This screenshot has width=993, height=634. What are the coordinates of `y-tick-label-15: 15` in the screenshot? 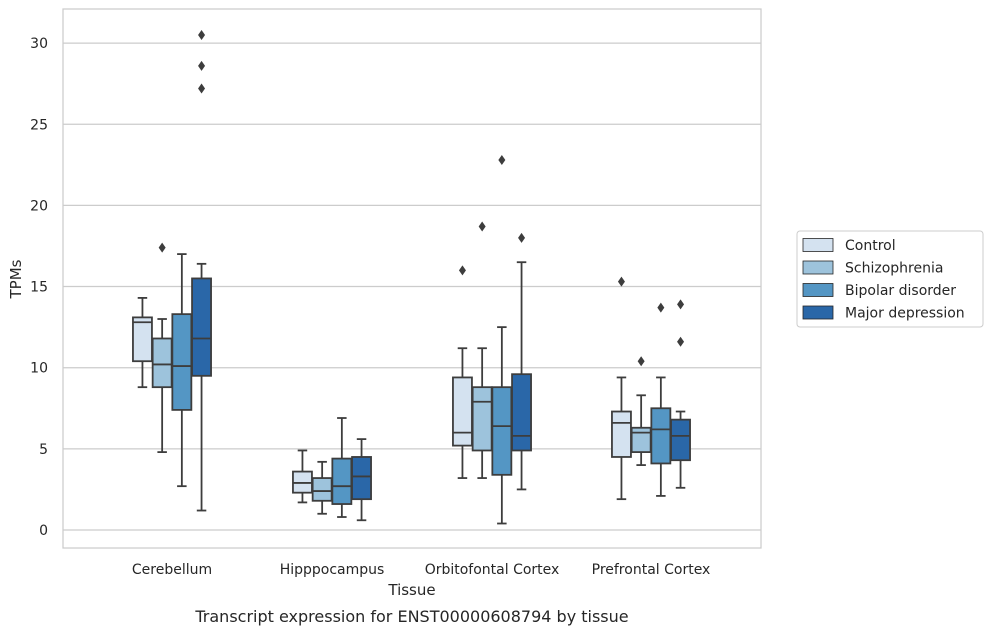 It's located at (39, 288).